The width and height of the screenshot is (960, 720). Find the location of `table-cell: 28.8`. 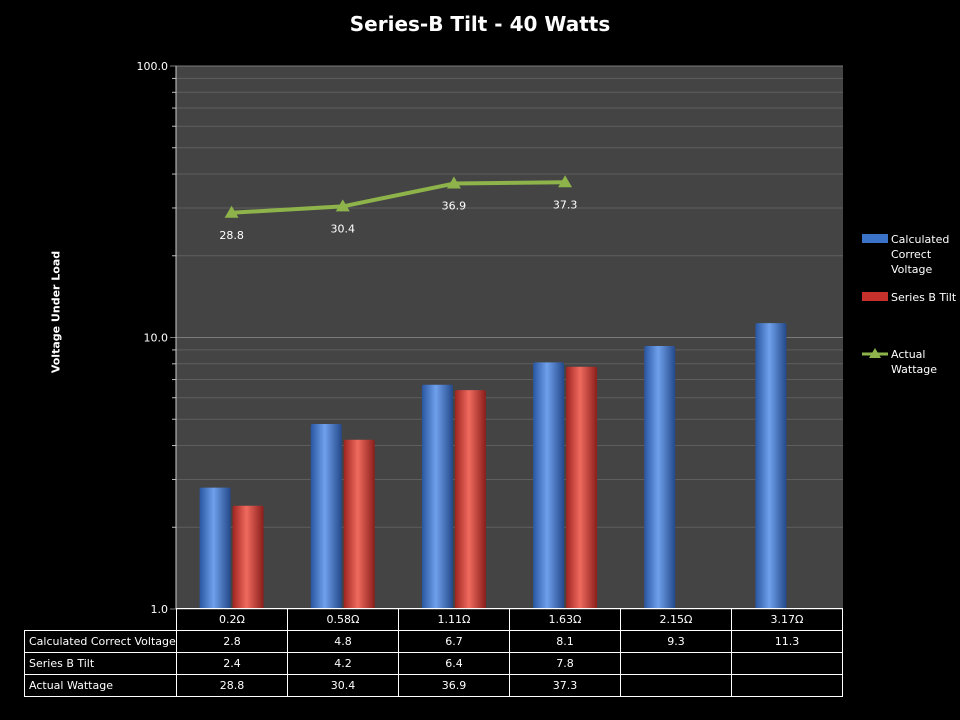

table-cell: 28.8 is located at coordinates (232, 685).